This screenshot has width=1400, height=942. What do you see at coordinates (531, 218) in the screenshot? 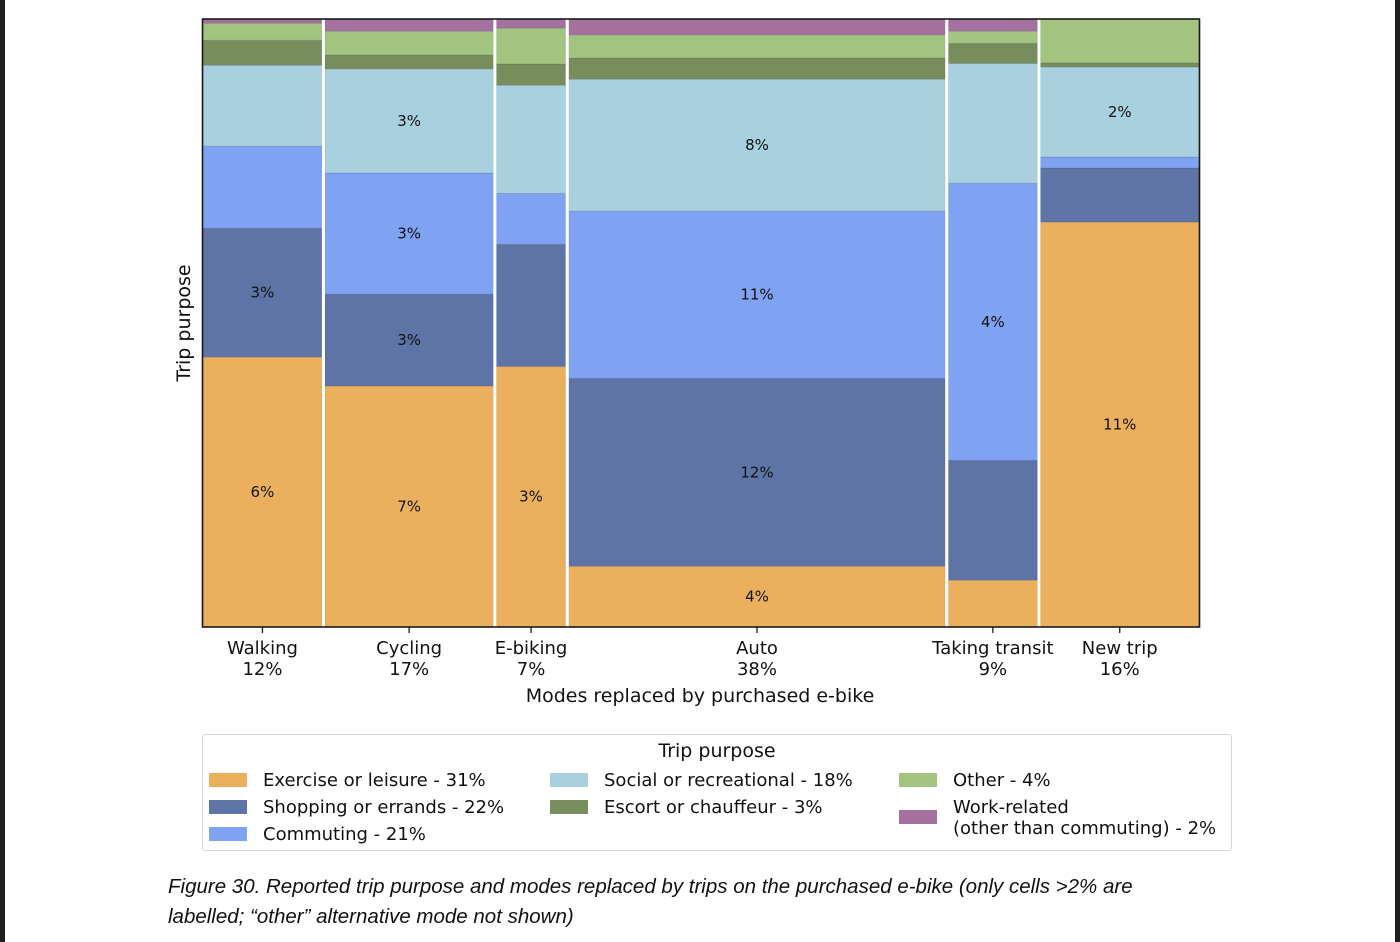
I see `cell-e-biking-commuting` at bounding box center [531, 218].